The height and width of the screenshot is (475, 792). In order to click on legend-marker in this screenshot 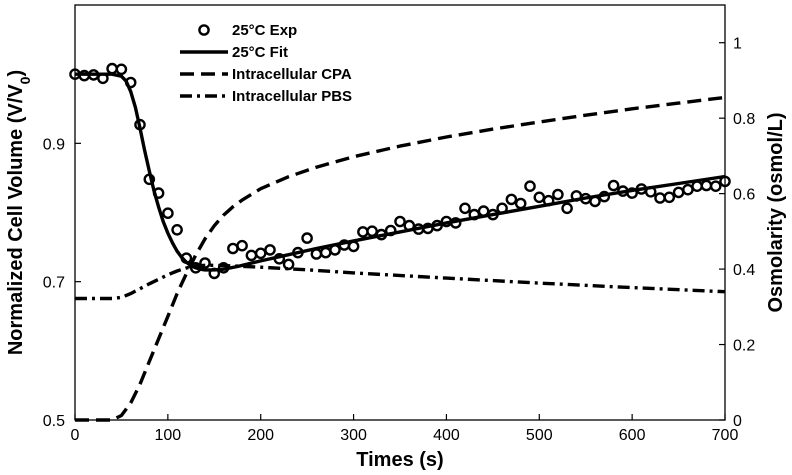, I will do `click(204, 30)`.